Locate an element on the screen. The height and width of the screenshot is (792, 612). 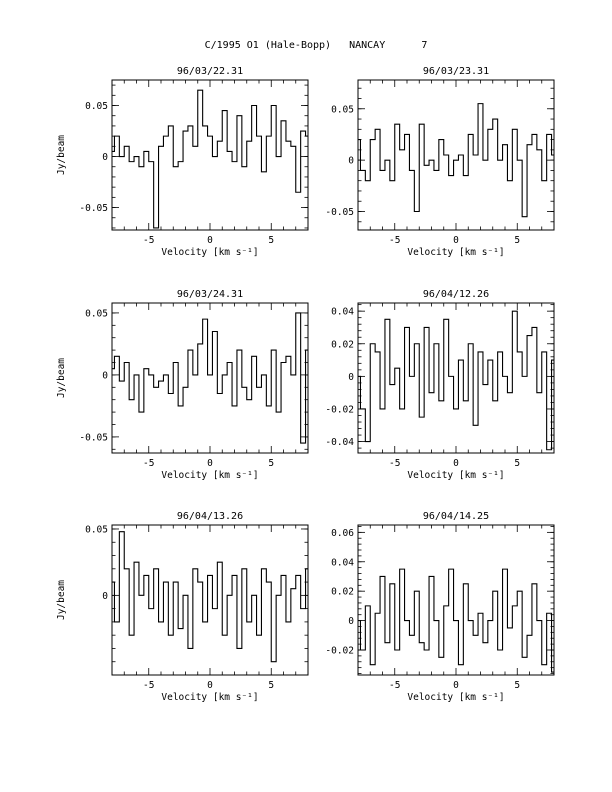
panel-title: 96/03/22.31 is located at coordinates (210, 71).